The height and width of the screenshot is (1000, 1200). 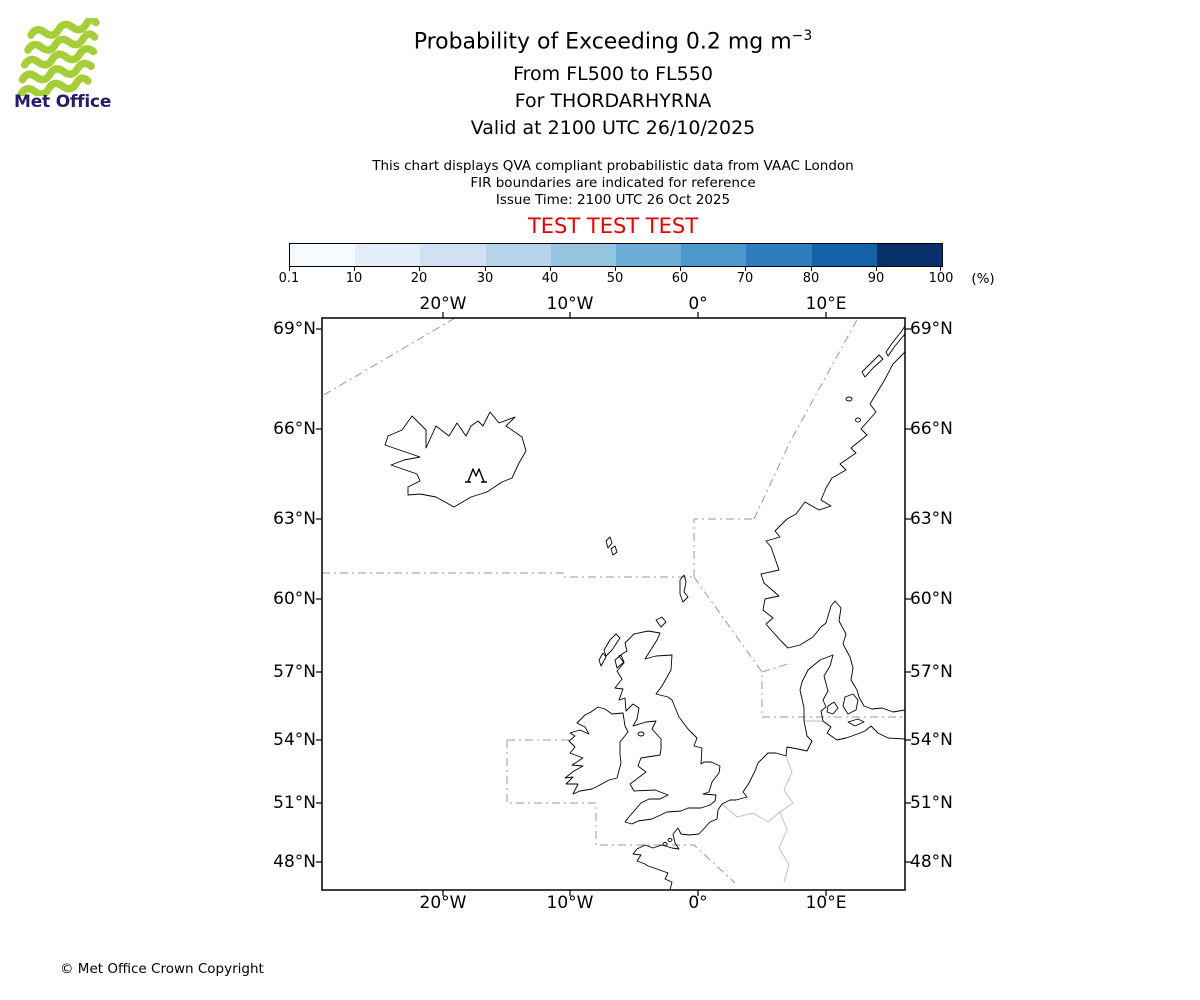 What do you see at coordinates (294, 429) in the screenshot?
I see `lat-label-left: 66°N` at bounding box center [294, 429].